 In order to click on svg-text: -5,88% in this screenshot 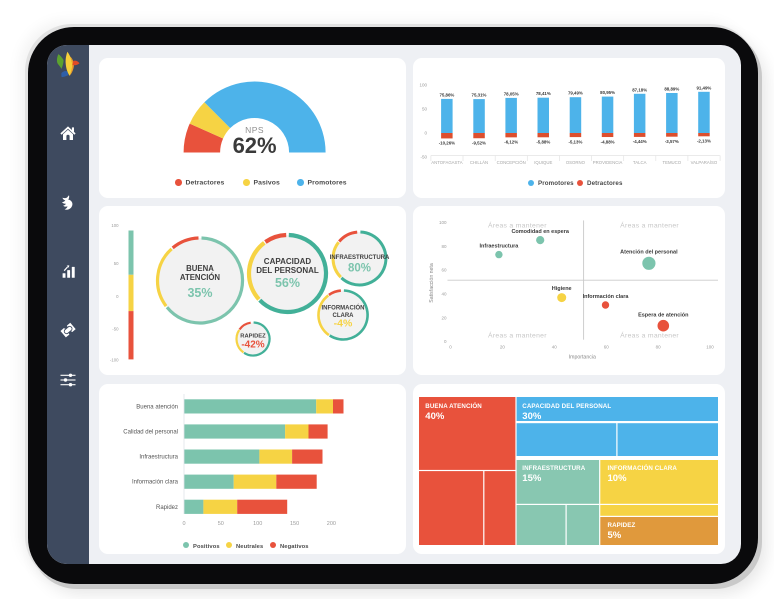, I will do `click(543, 142)`.